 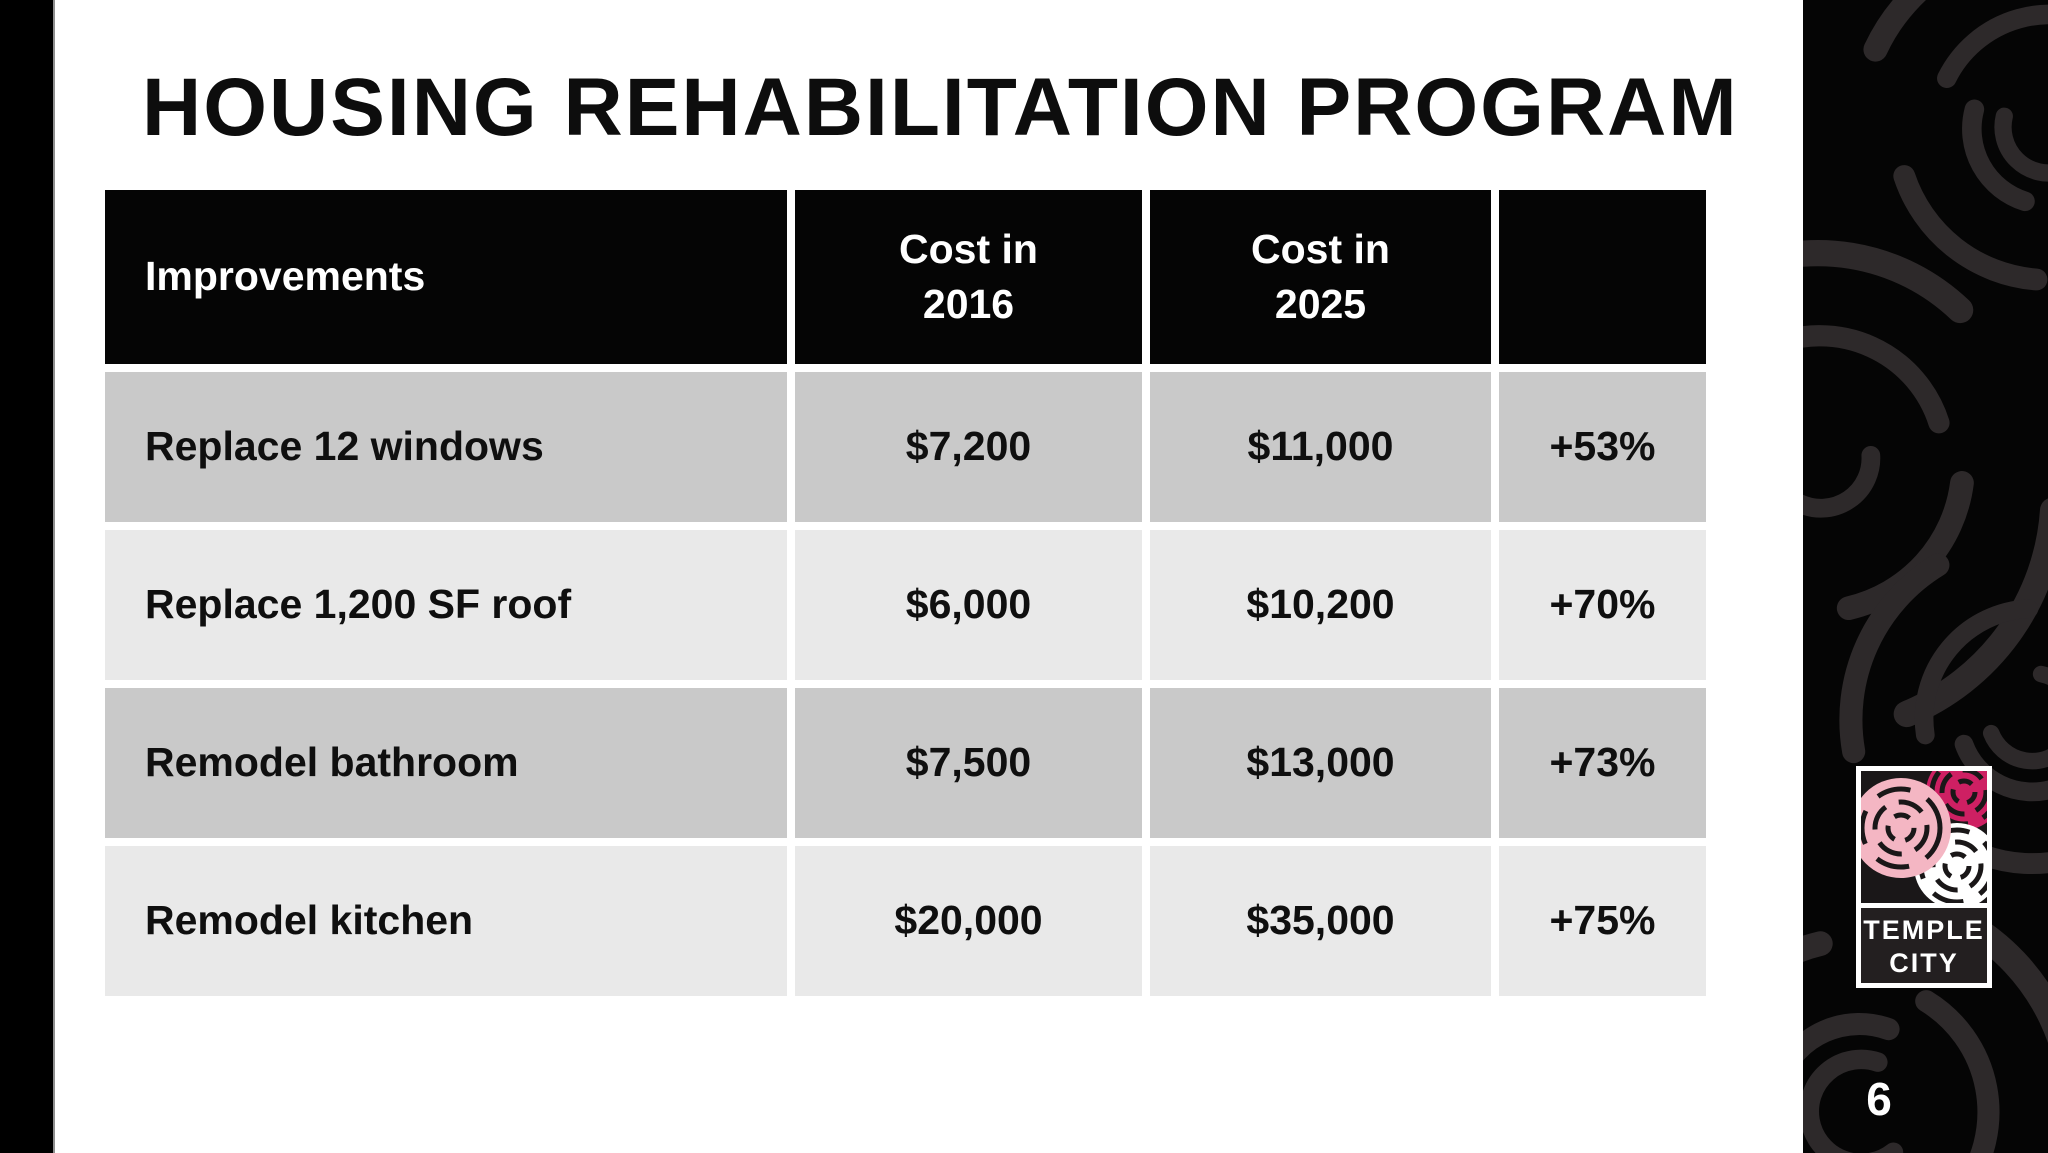 I want to click on table-cell: +53%, so click(x=1602, y=447).